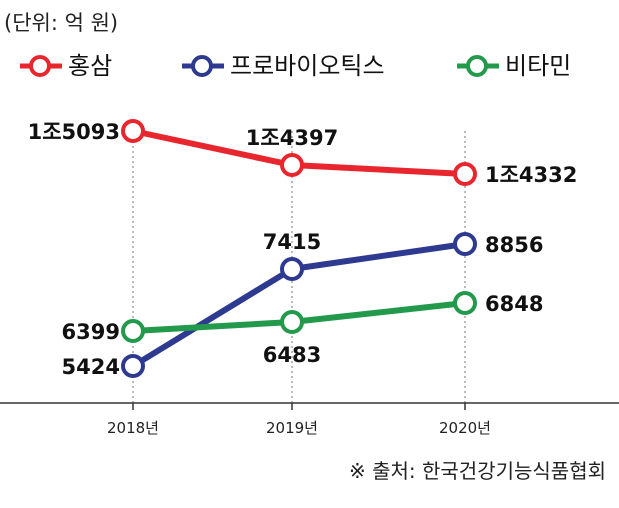  I want to click on legend-item-0: 홍삼, so click(66, 66).